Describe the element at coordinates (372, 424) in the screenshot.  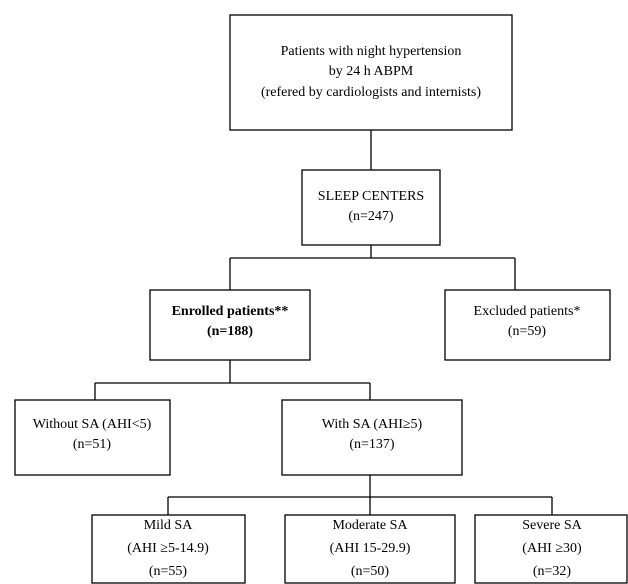
I see `node-text: With SA (AHI≥5)` at that location.